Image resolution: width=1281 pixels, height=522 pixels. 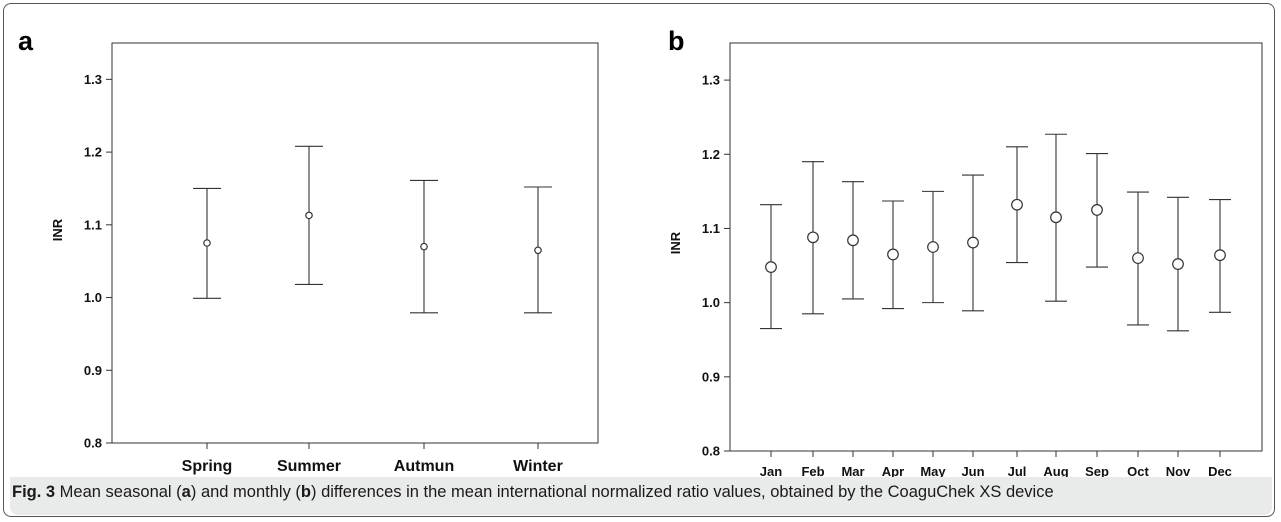 What do you see at coordinates (207, 466) in the screenshot?
I see `x-tick-label: Spring` at bounding box center [207, 466].